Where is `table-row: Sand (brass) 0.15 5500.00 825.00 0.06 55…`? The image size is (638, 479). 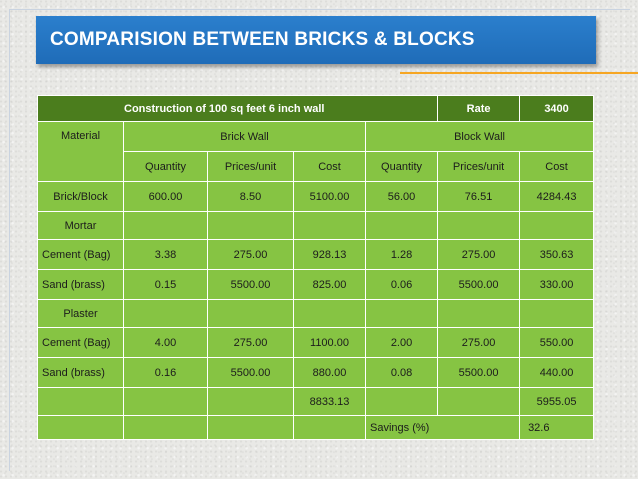
table-row: Sand (brass) 0.15 5500.00 825.00 0.06 55… is located at coordinates (316, 284).